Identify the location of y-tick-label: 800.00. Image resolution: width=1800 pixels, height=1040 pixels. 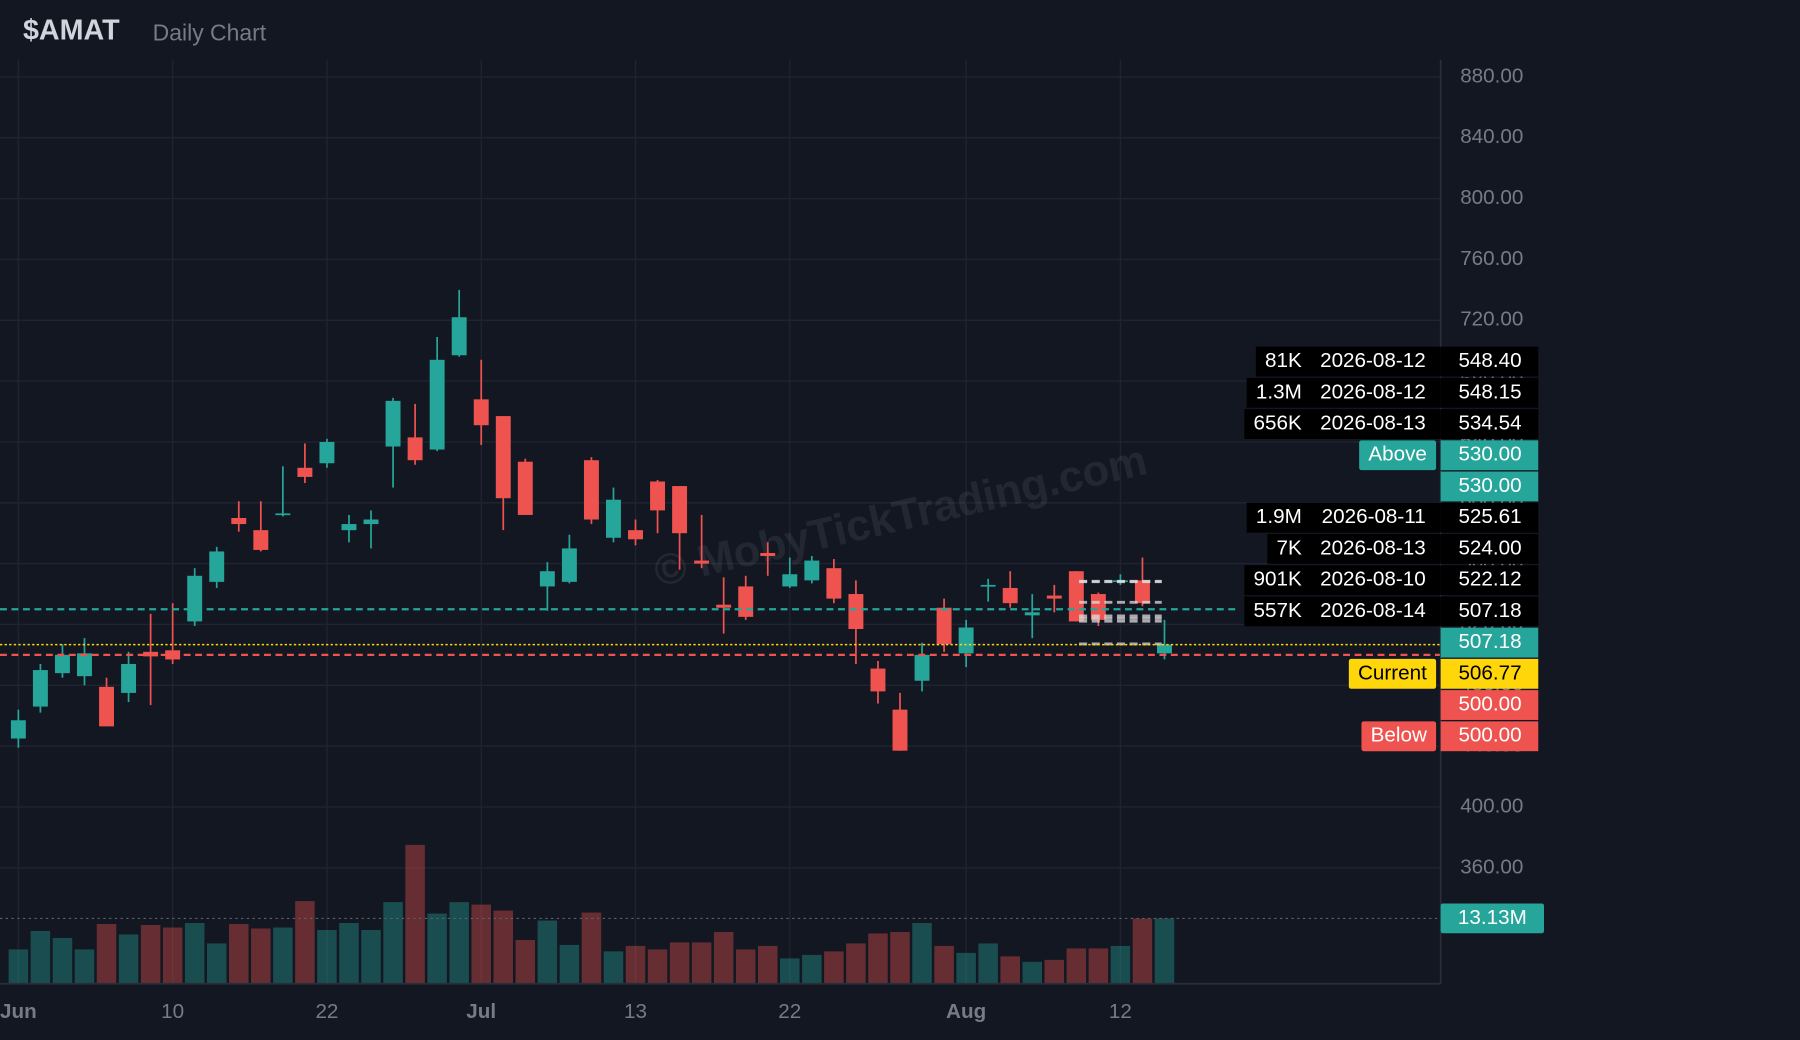
(1491, 197).